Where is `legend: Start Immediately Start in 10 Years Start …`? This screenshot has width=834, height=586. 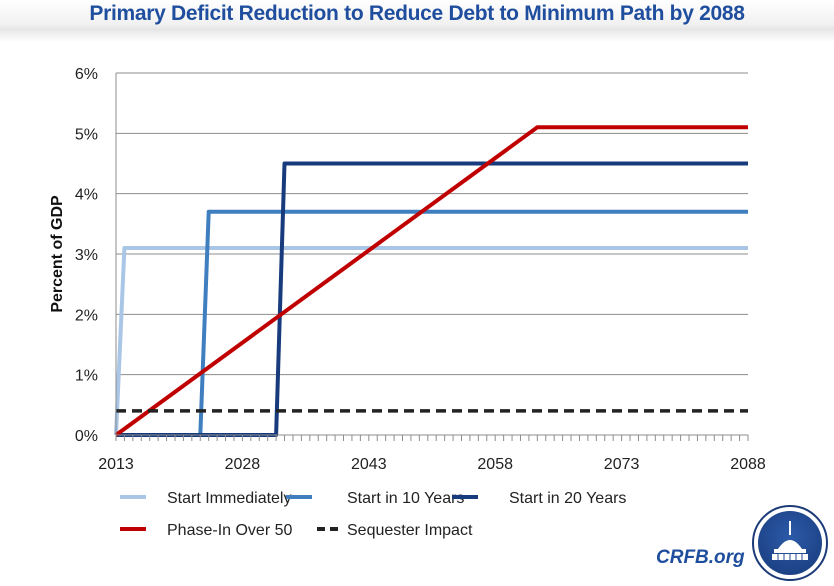
legend: Start Immediately Start in 10 Years Start … is located at coordinates (373, 514).